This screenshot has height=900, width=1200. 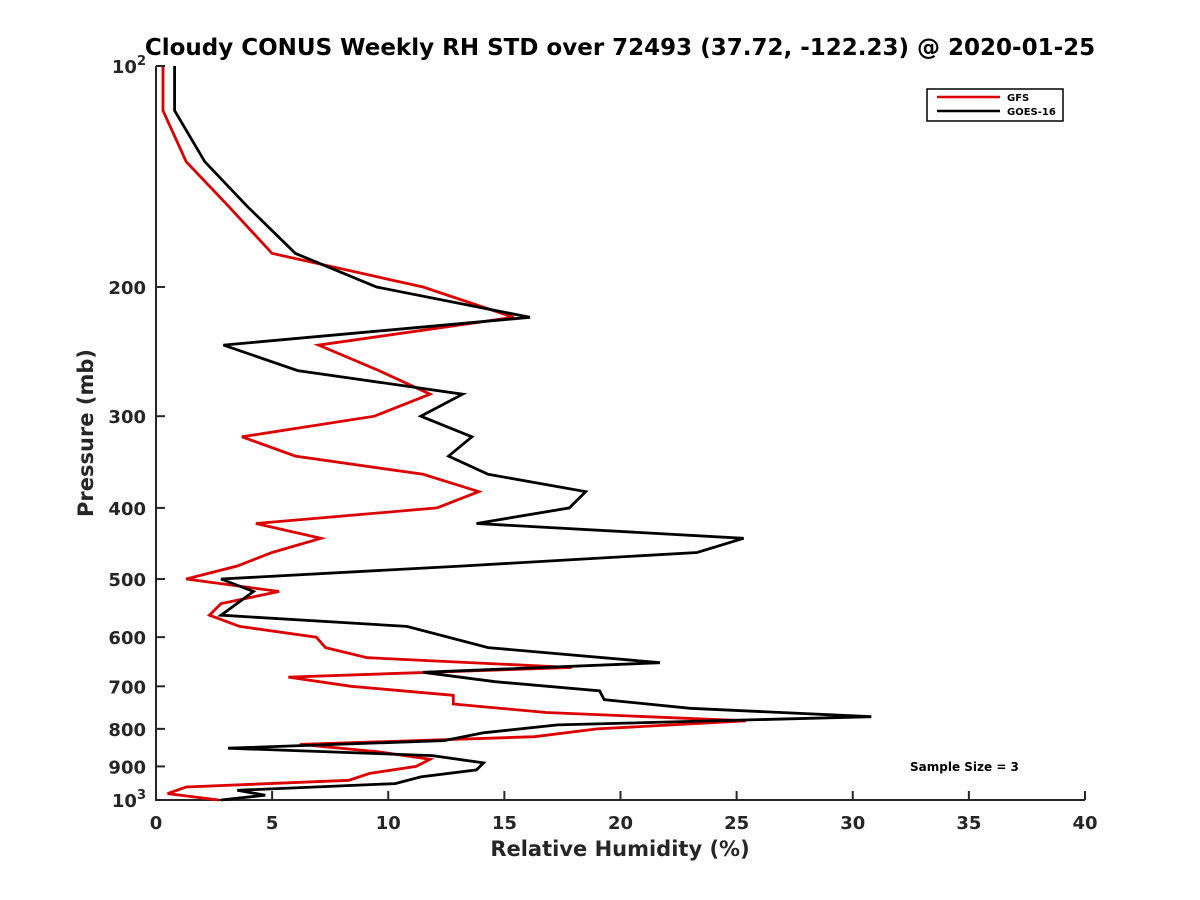 What do you see at coordinates (127, 288) in the screenshot?
I see `y-tick-label: 200` at bounding box center [127, 288].